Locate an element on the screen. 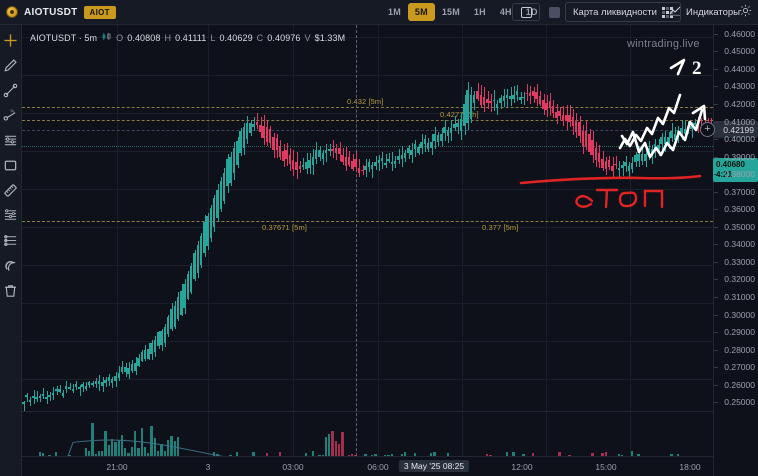 The height and width of the screenshot is (476, 758). horizontal-lines-tool-icon is located at coordinates (11, 140).